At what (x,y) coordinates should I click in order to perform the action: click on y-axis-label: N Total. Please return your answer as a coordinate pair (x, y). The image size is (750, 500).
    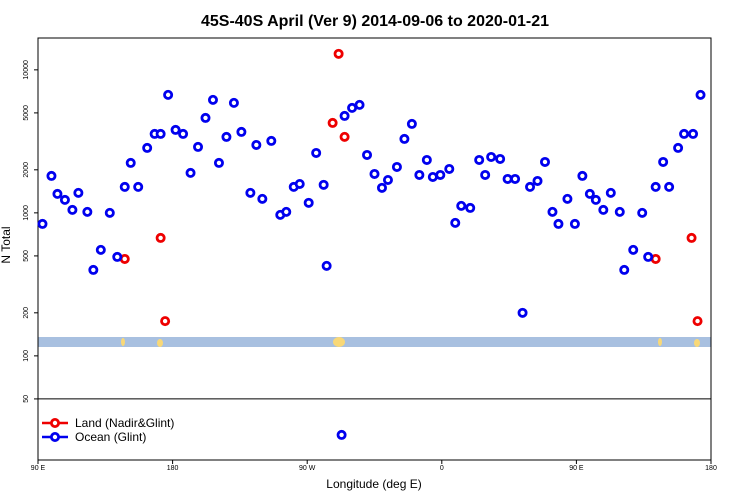
    Looking at the image, I should click on (6, 244).